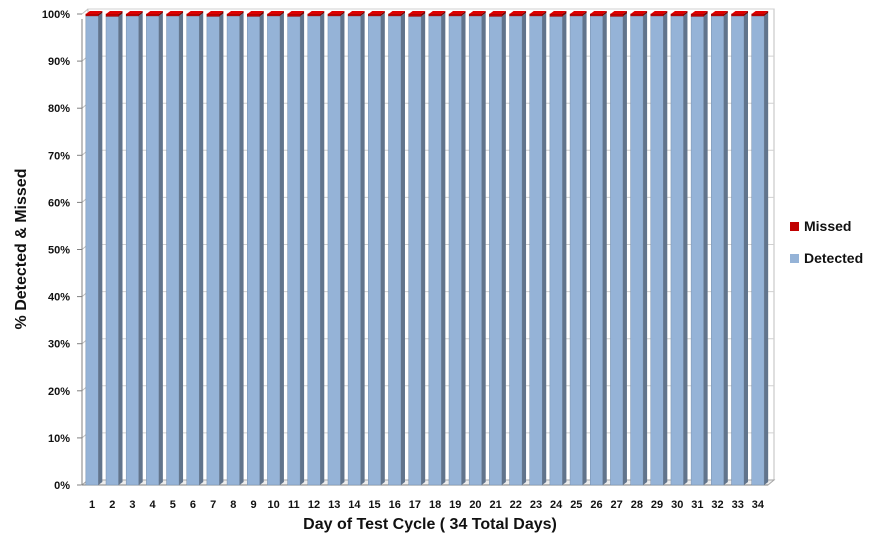 The image size is (881, 544). What do you see at coordinates (85, 11) in the screenshot?
I see `gridline-depth` at bounding box center [85, 11].